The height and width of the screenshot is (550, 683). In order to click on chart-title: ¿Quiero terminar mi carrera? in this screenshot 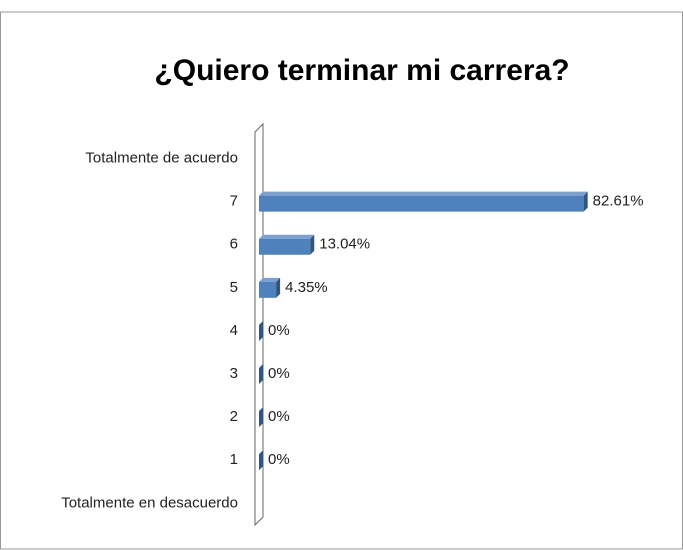, I will do `click(361, 70)`.